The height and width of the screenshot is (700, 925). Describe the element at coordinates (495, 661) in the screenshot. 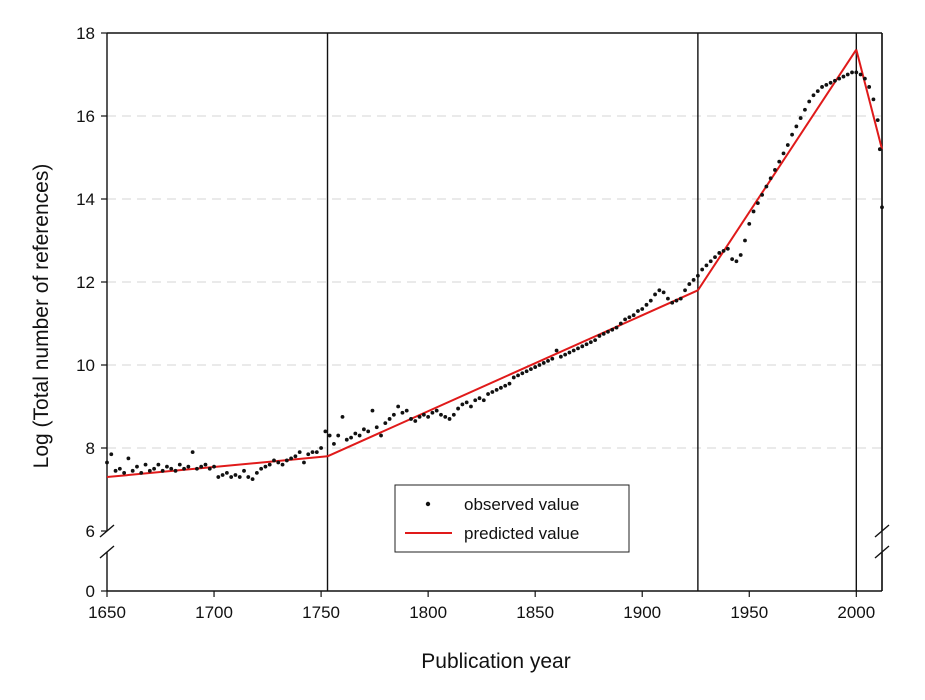

I see `x-axis-label: Publication year` at that location.